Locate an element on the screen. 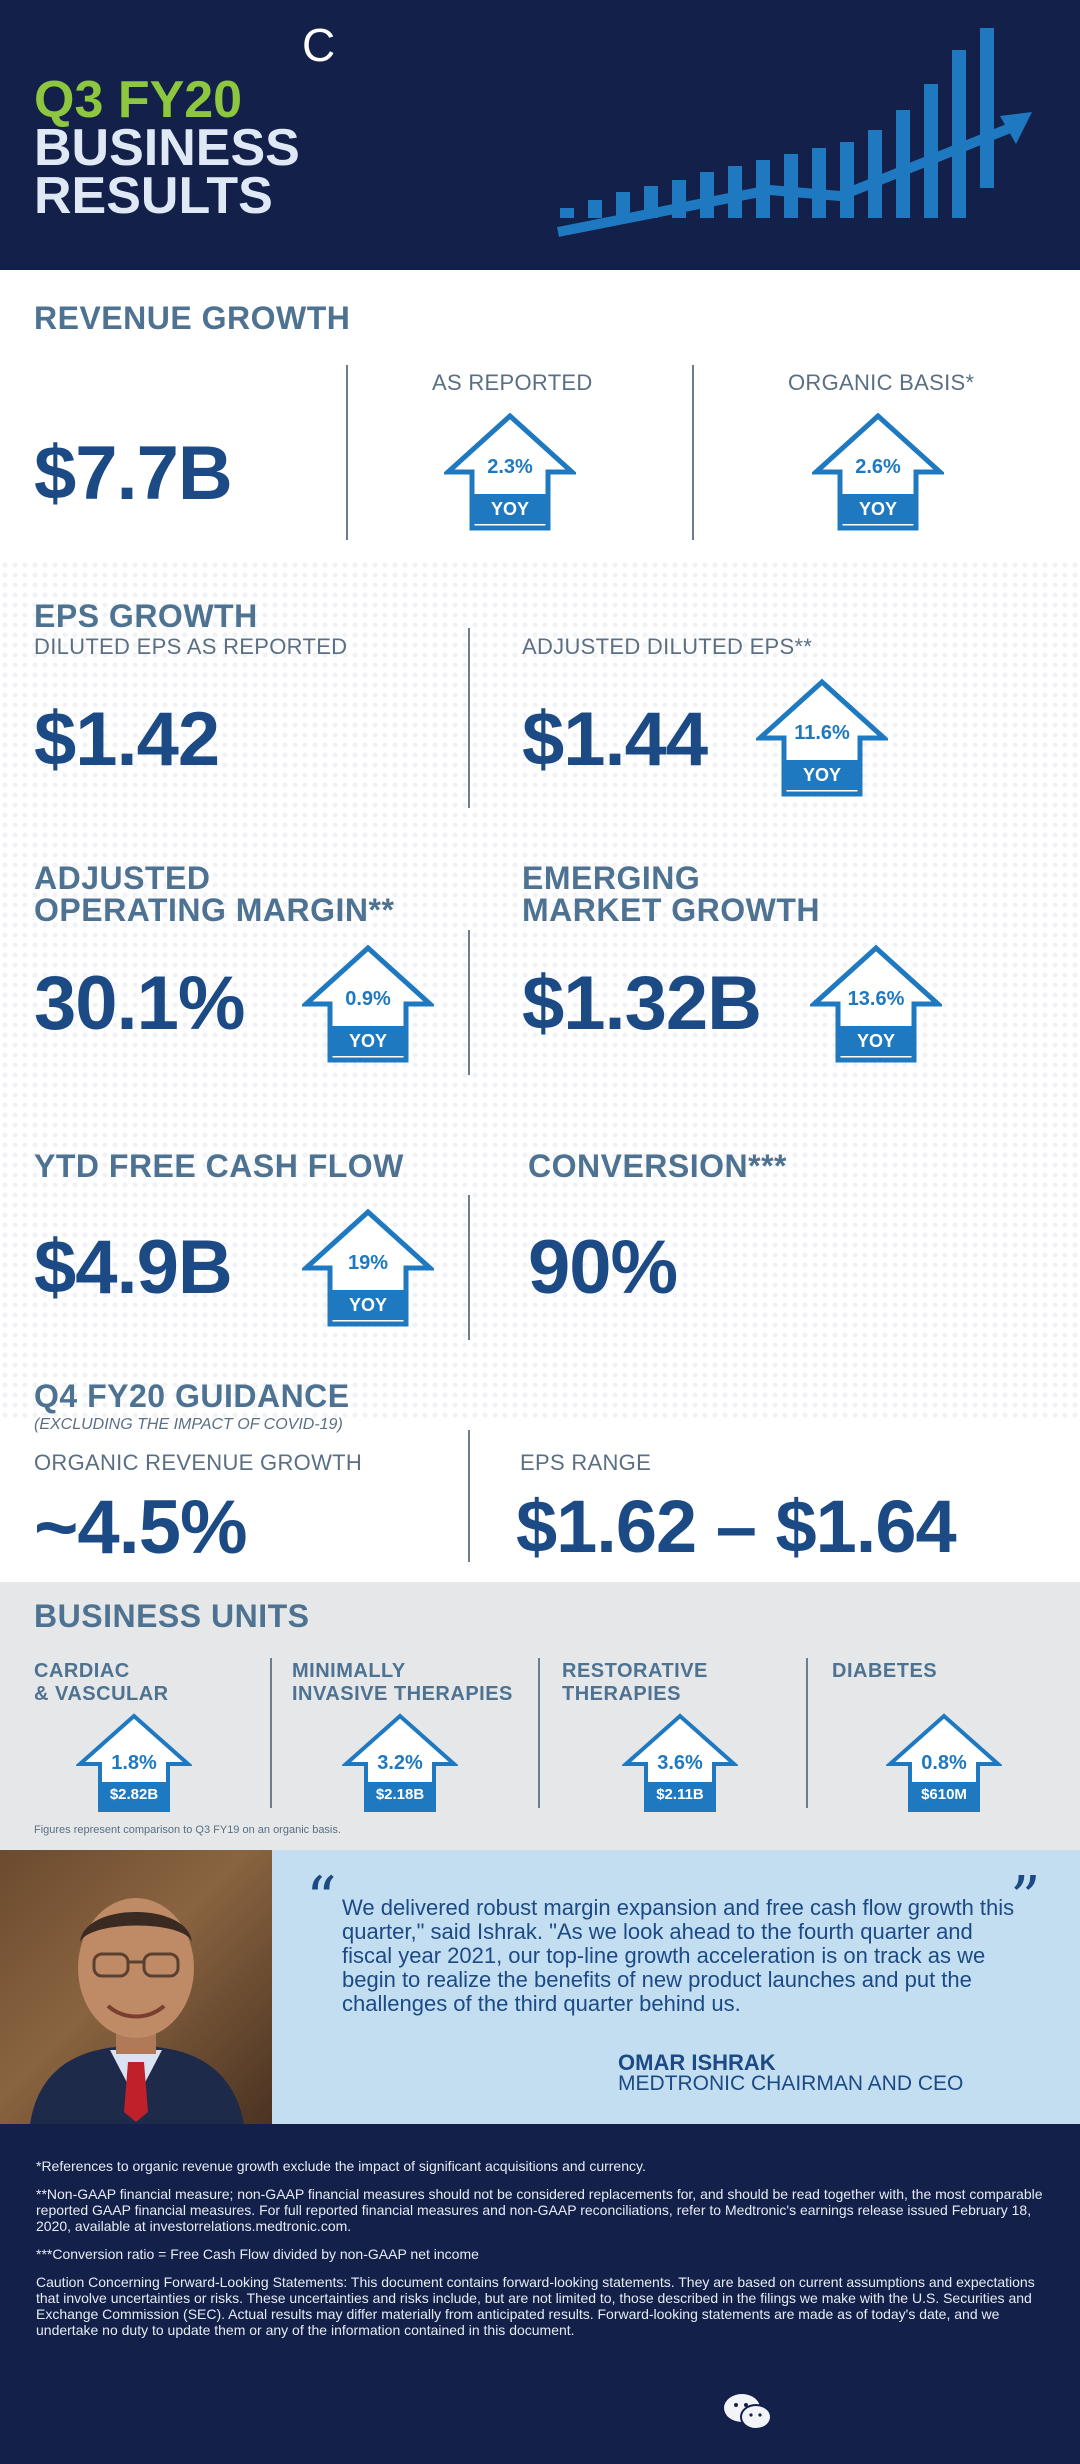 The height and width of the screenshot is (2464, 1080). quote-name: OMAR ISHRAK is located at coordinates (697, 2062).